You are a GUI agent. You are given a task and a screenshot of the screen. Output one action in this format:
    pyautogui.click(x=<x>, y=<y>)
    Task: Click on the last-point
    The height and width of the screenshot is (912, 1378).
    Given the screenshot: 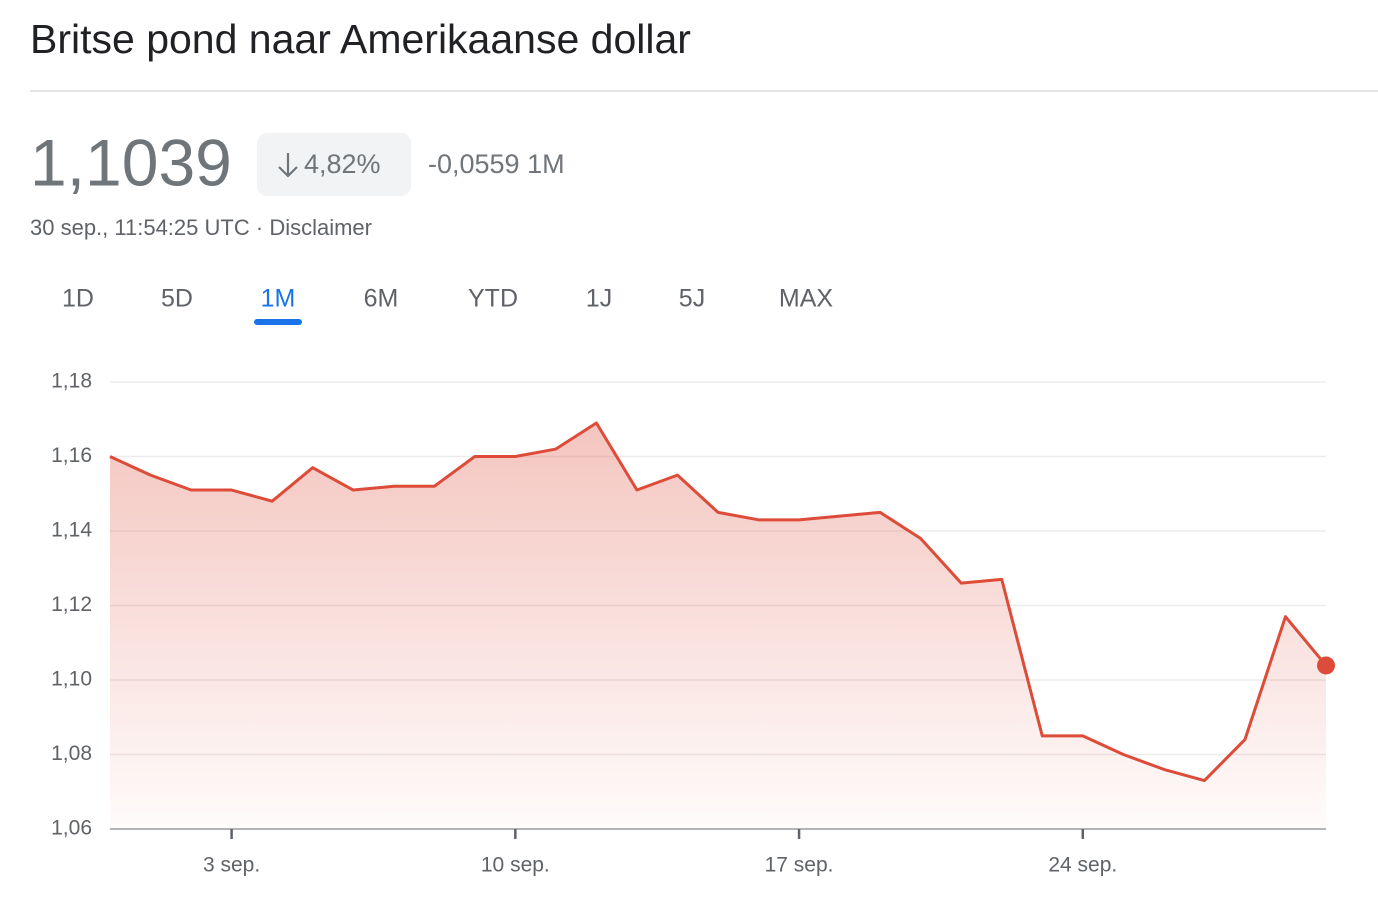 What is the action you would take?
    pyautogui.click(x=1326, y=665)
    